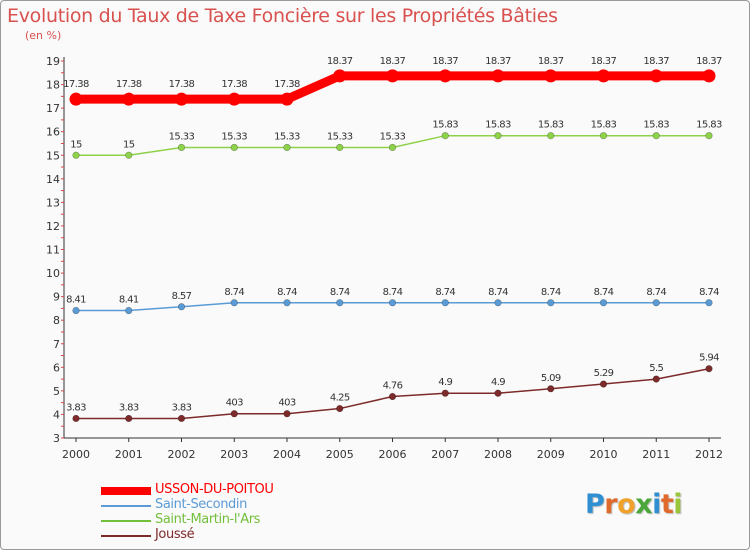 The height and width of the screenshot is (550, 750). I want to click on x-tick-label: 2011, so click(656, 454).